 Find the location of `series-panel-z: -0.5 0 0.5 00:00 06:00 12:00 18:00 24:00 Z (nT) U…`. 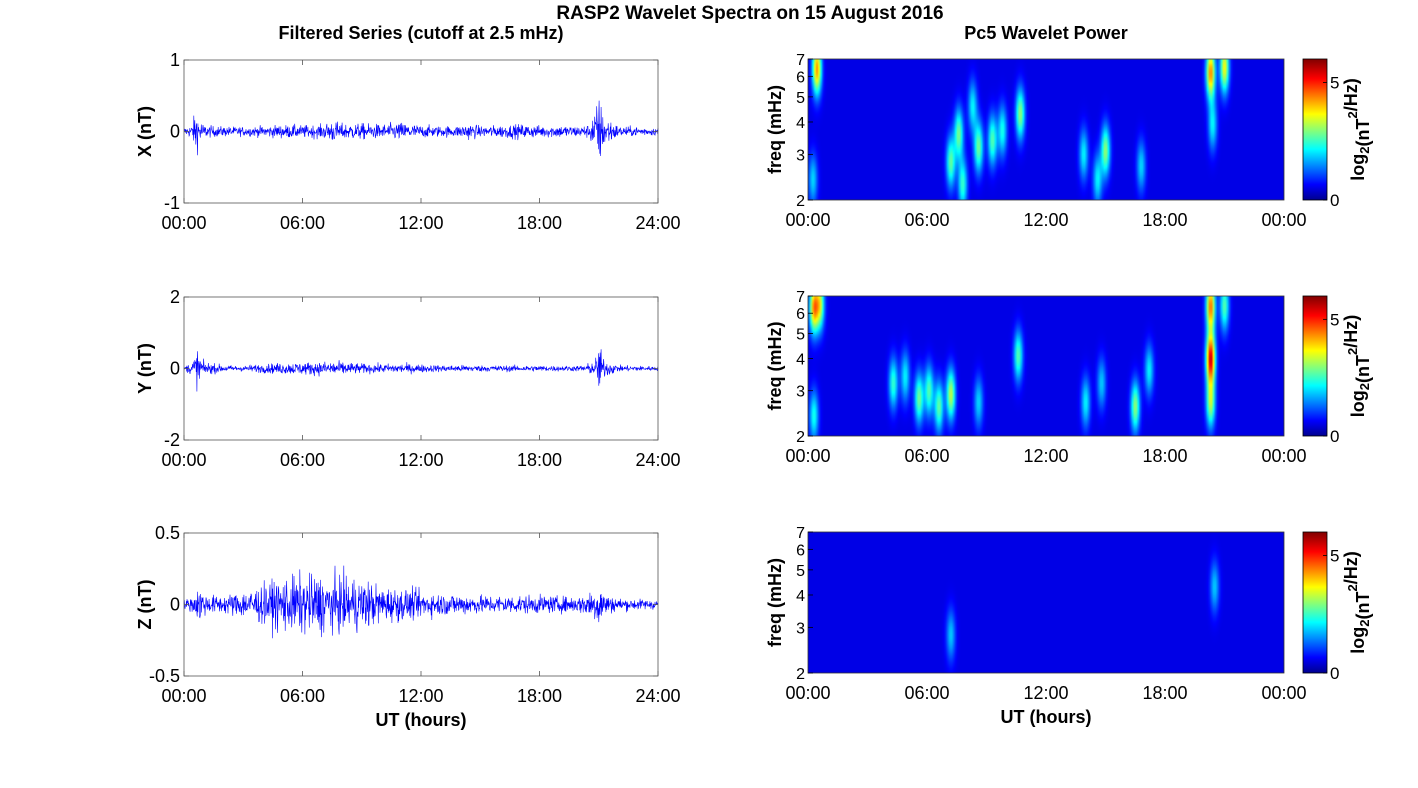

series-panel-z: -0.5 0 0.5 00:00 06:00 12:00 18:00 24:00 Z (nT) U… is located at coordinates (408, 626).